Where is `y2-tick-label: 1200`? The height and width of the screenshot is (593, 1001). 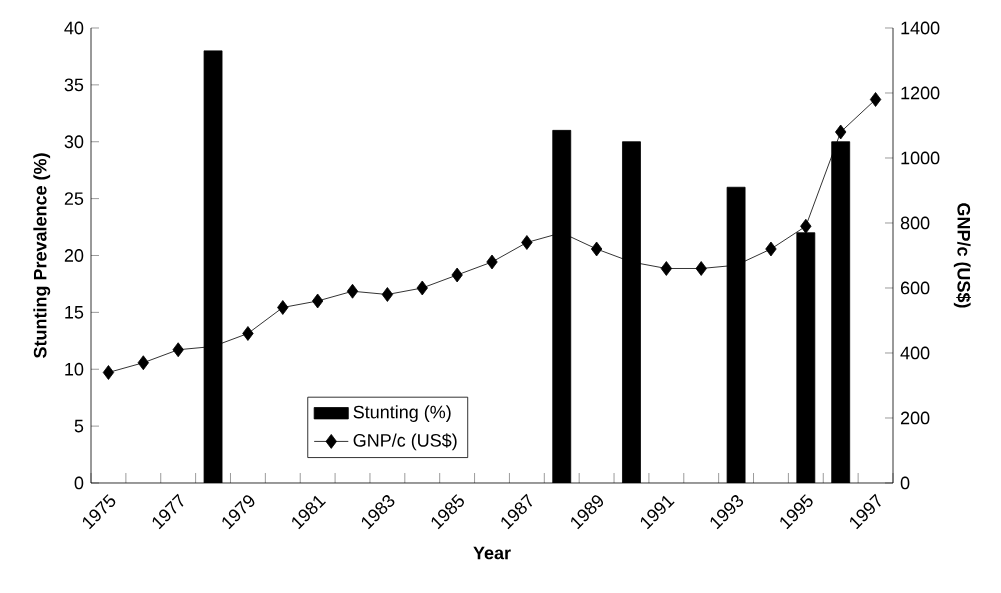
y2-tick-label: 1200 is located at coordinates (920, 93).